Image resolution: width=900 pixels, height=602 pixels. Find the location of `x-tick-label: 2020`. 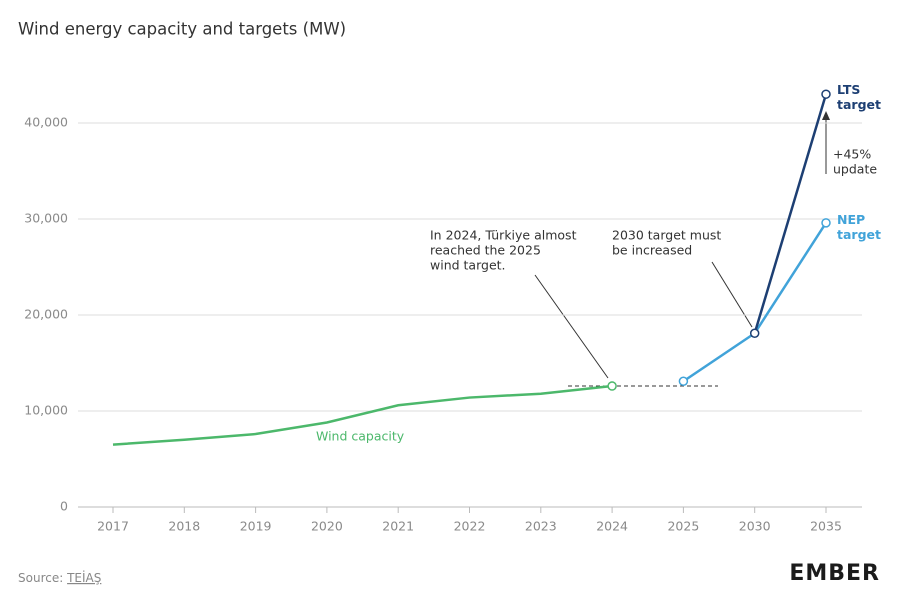

x-tick-label: 2020 is located at coordinates (327, 526).